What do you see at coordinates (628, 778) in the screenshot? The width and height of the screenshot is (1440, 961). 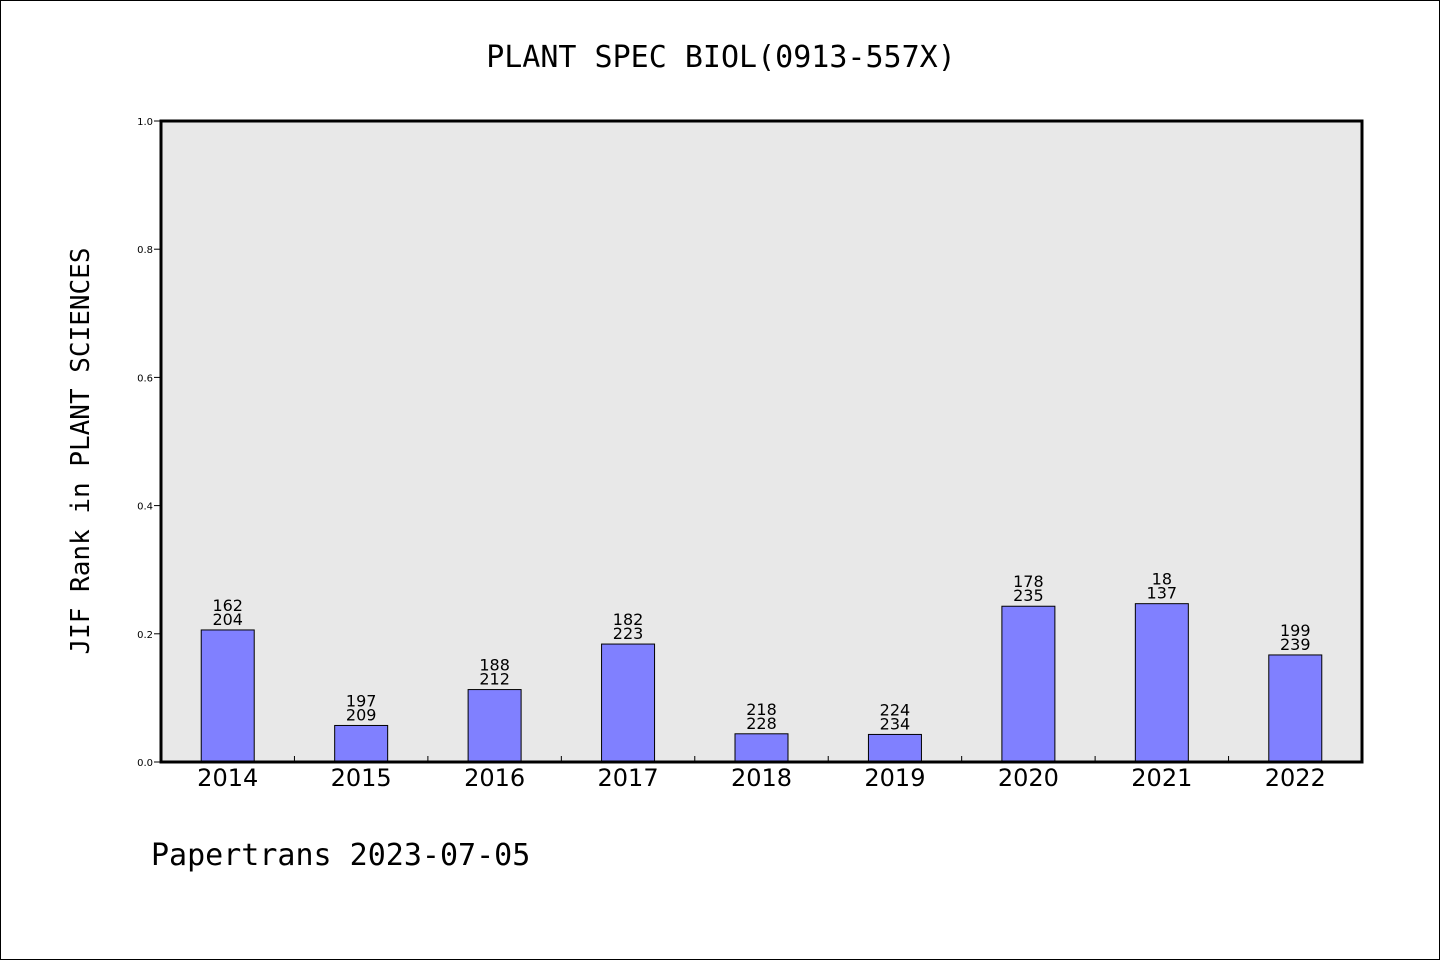 I see `x-tick-label: 2017` at bounding box center [628, 778].